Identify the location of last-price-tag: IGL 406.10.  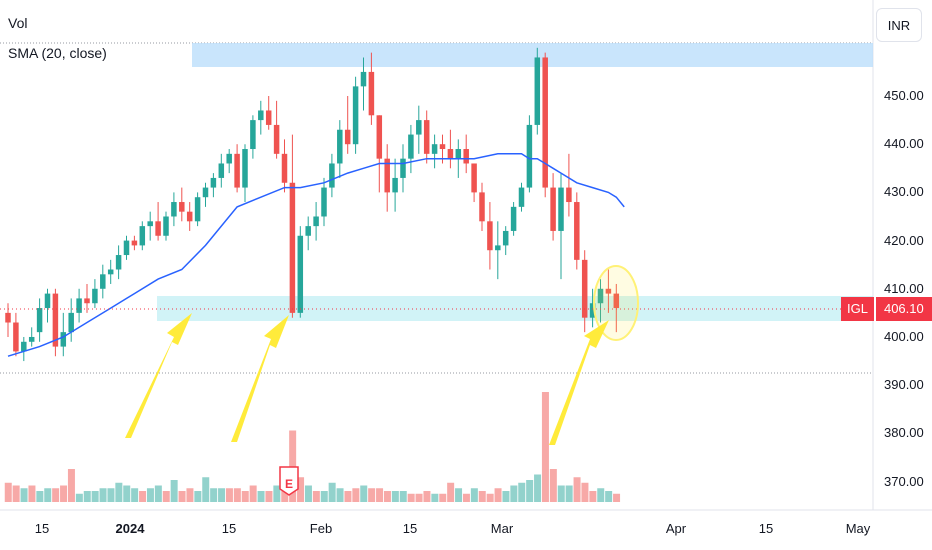
(886, 309).